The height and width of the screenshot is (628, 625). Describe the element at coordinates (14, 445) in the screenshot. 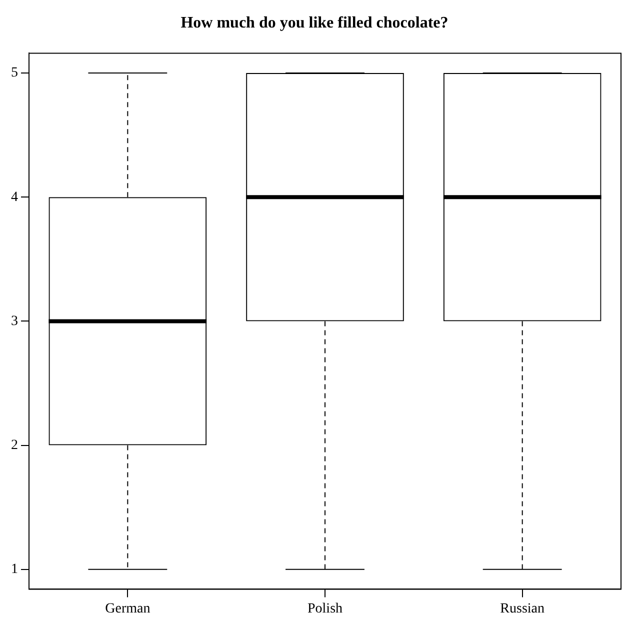

I see `y-tick-label: 2` at that location.